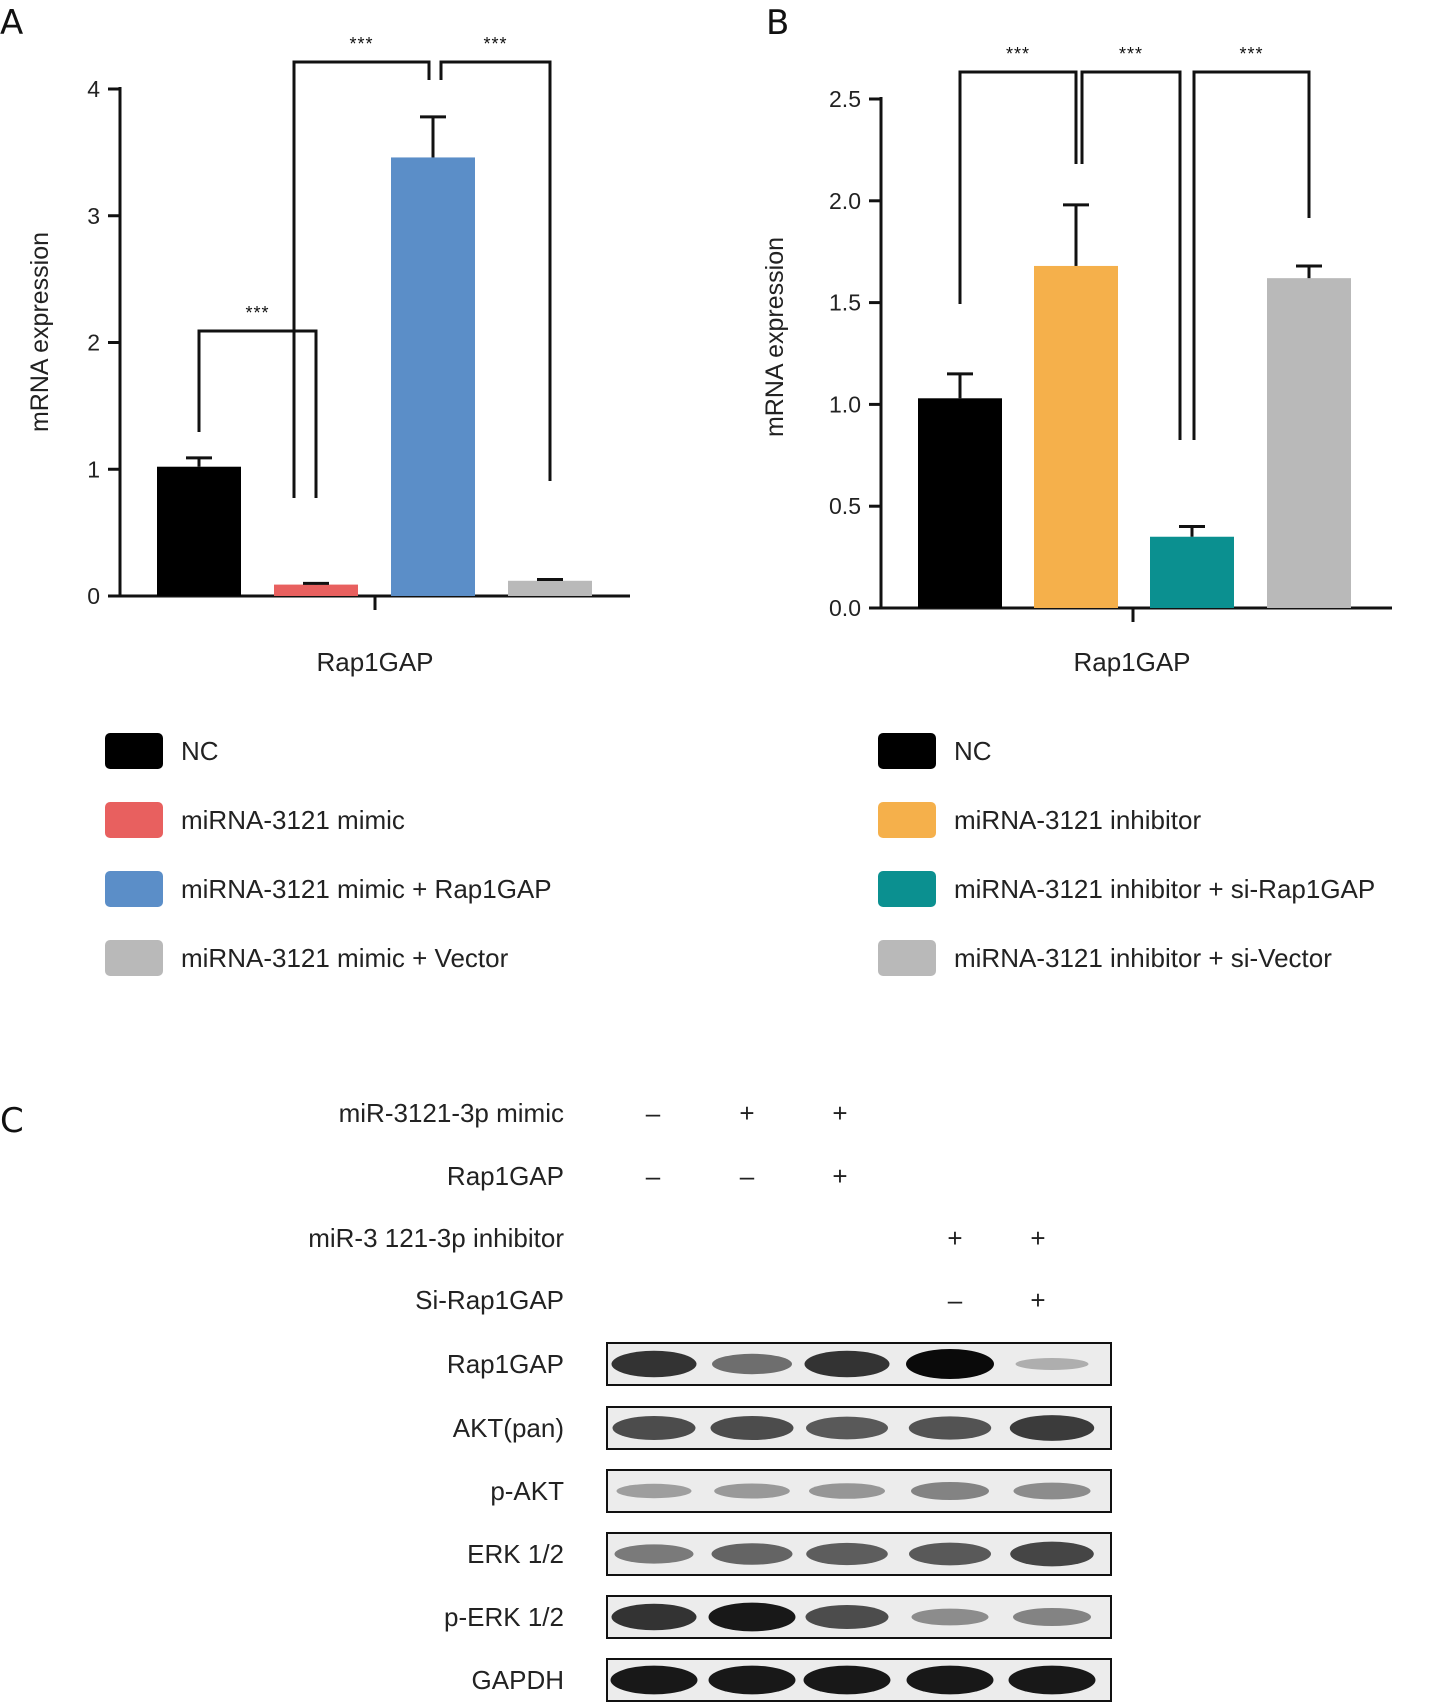 This screenshot has width=1432, height=1704. I want to click on blot-row-label: p-ERK 1/2, so click(504, 1617).